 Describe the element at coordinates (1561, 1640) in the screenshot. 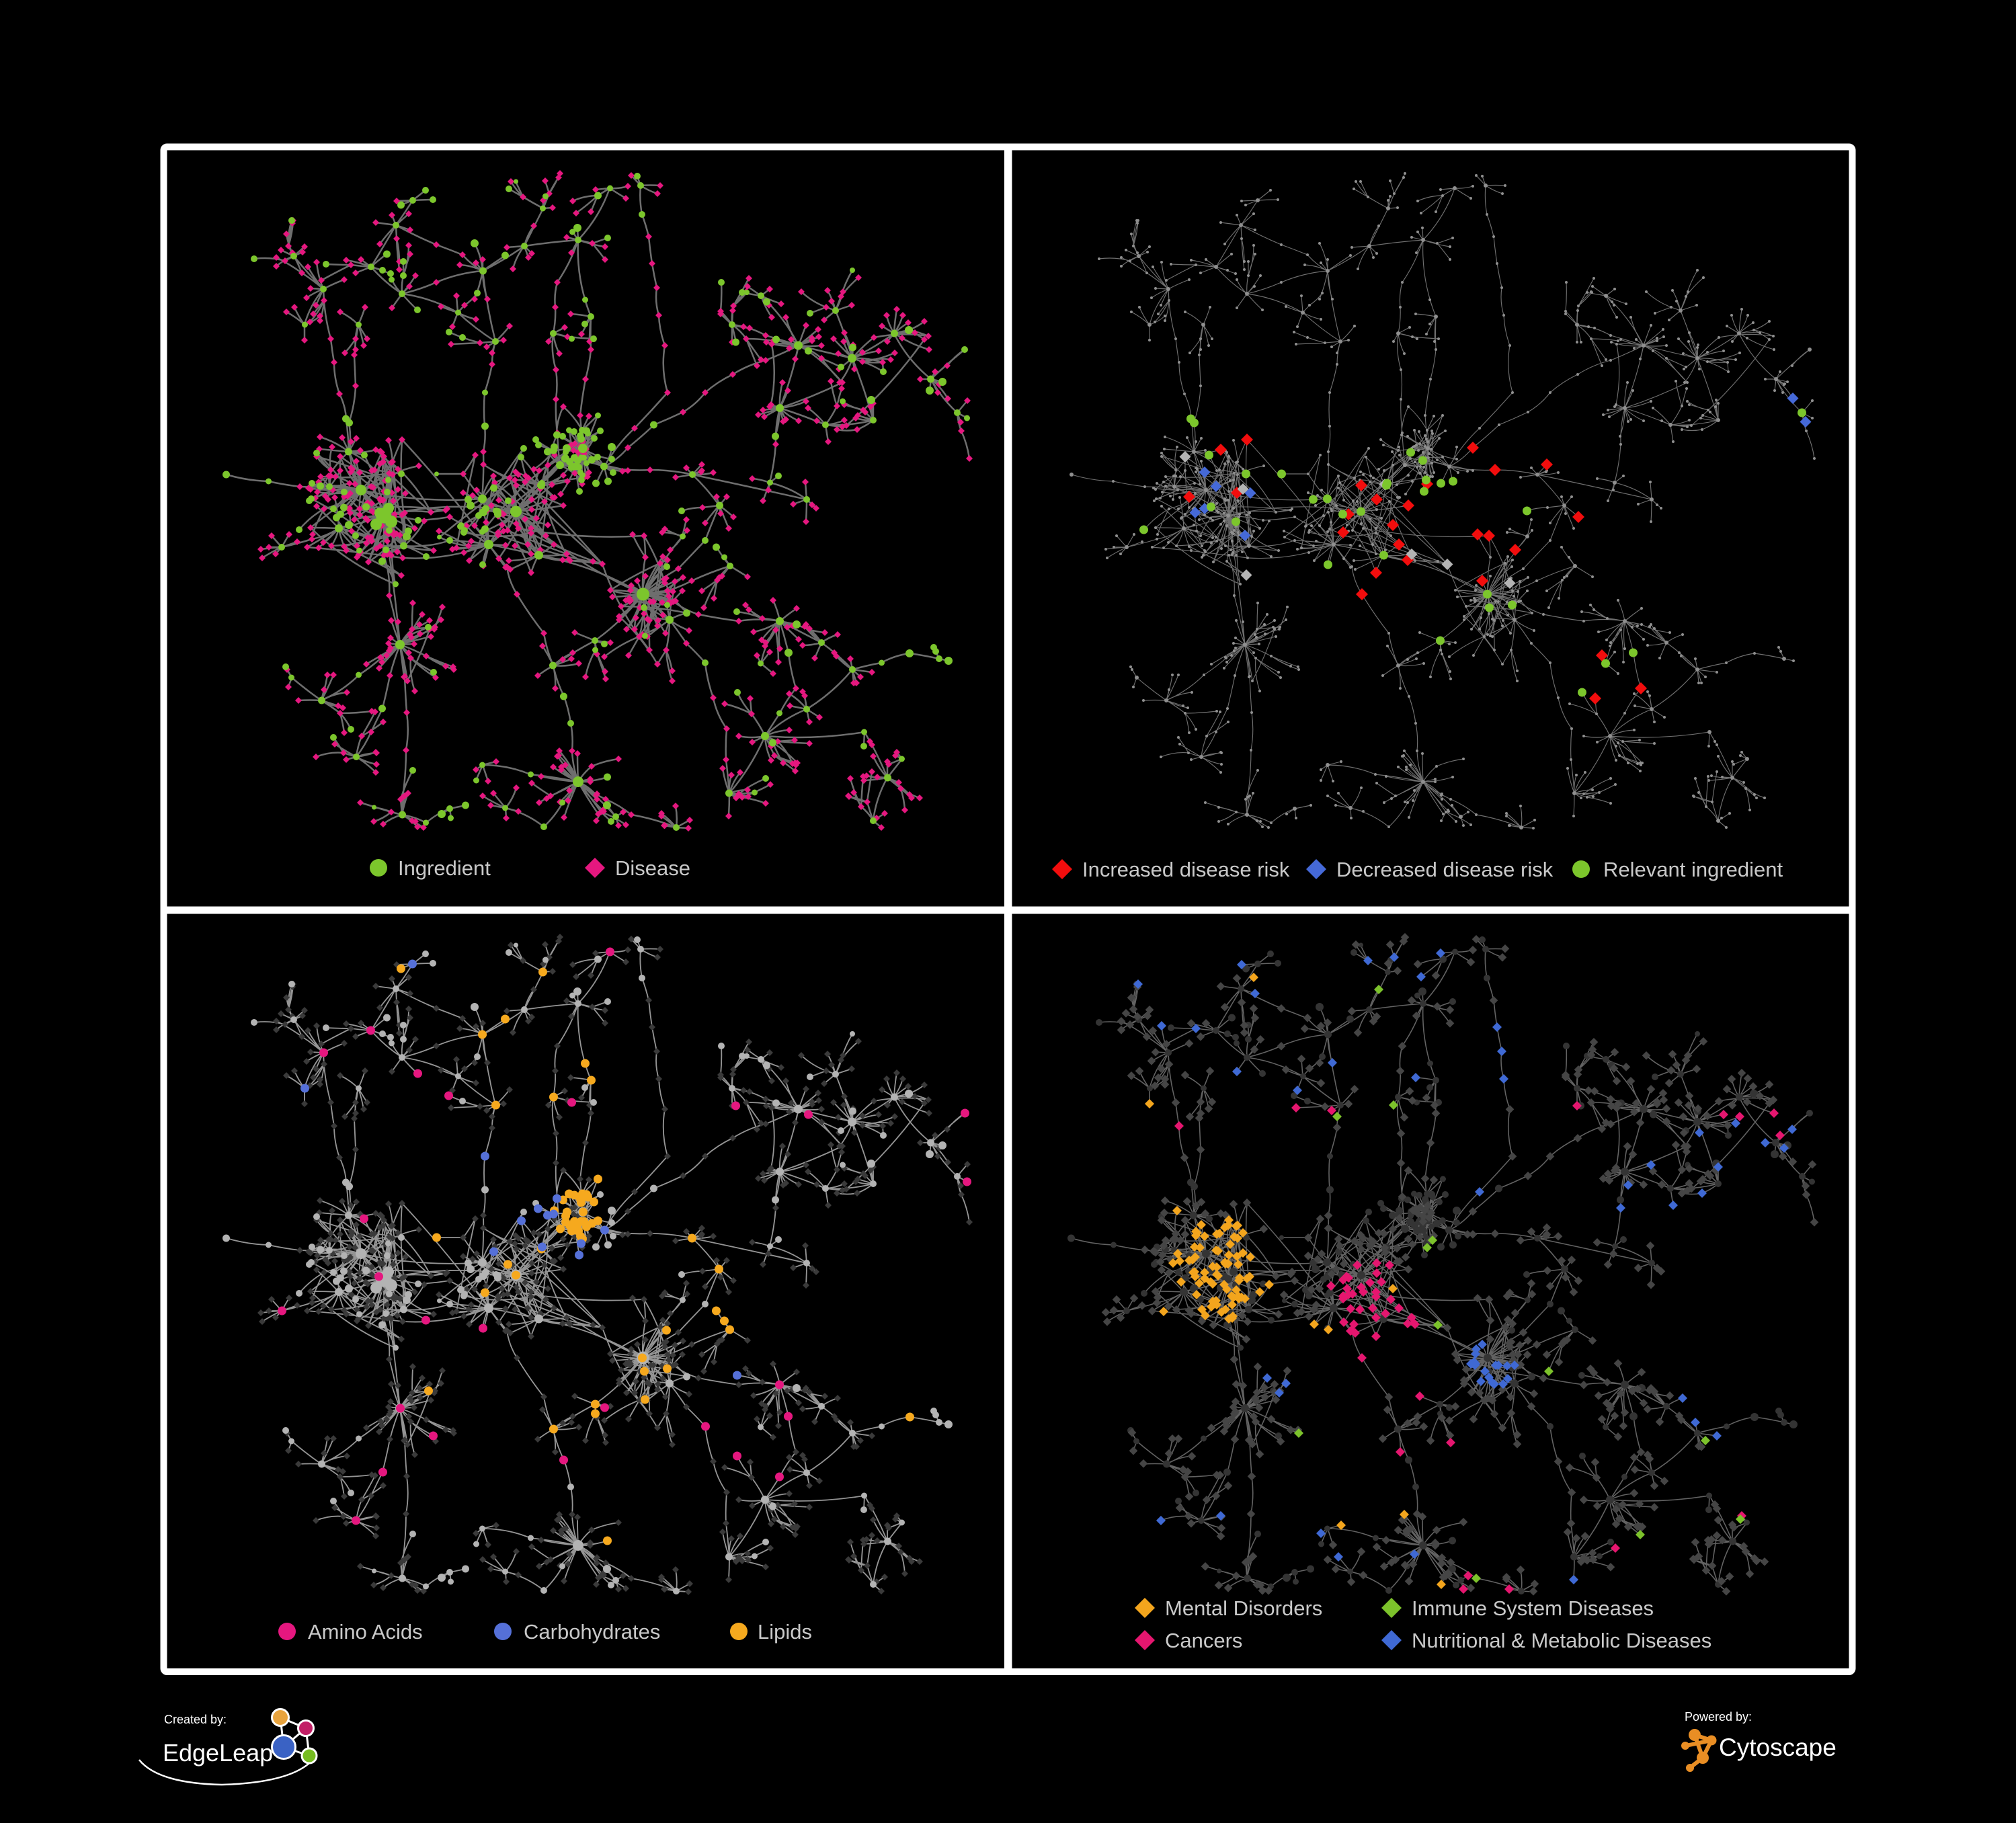

I see `svg-text:Nutritional & Metabolic Diseas: Nutritional & Metabolic Diseases` at that location.